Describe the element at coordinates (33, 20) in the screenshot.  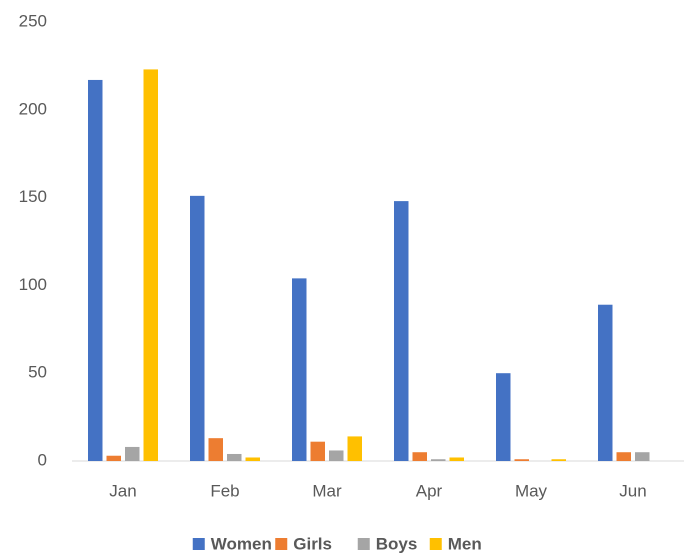
I see `y-tick-label: 250` at that location.